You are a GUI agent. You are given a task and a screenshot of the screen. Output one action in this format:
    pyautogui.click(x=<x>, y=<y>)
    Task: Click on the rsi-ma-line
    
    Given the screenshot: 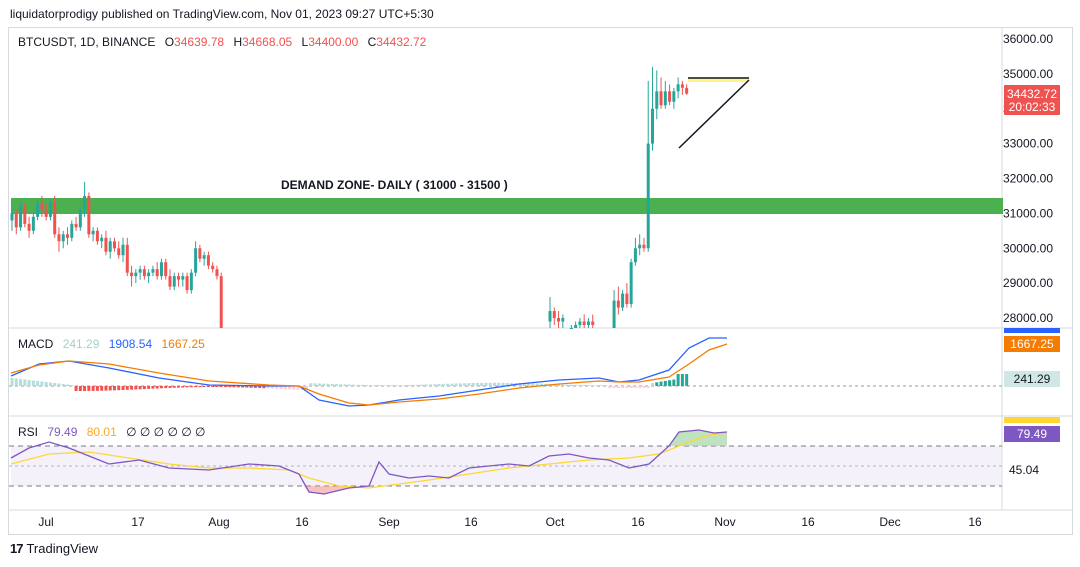 What is the action you would take?
    pyautogui.click(x=369, y=460)
    